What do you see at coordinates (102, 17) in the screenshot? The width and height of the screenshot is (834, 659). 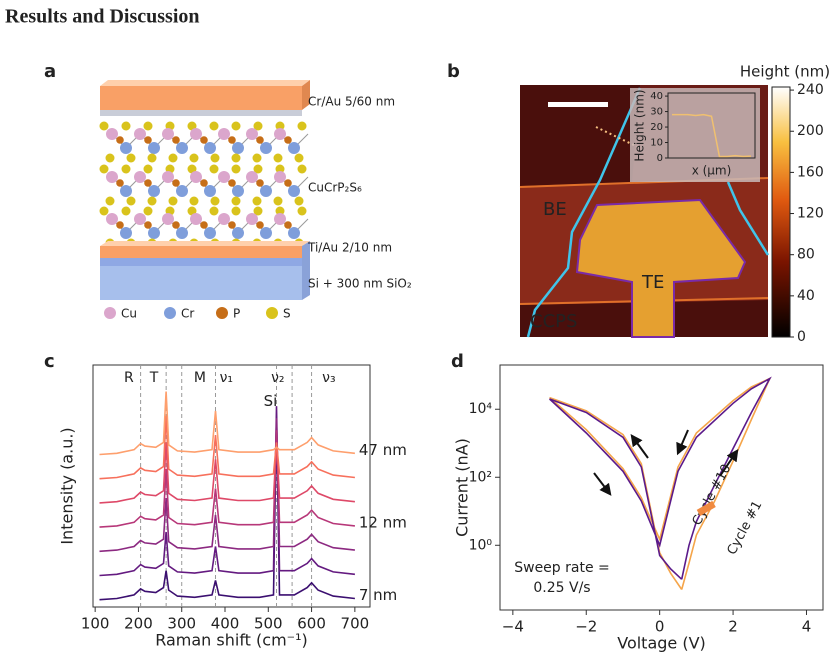 I see `heading: Results and Discussion` at bounding box center [102, 17].